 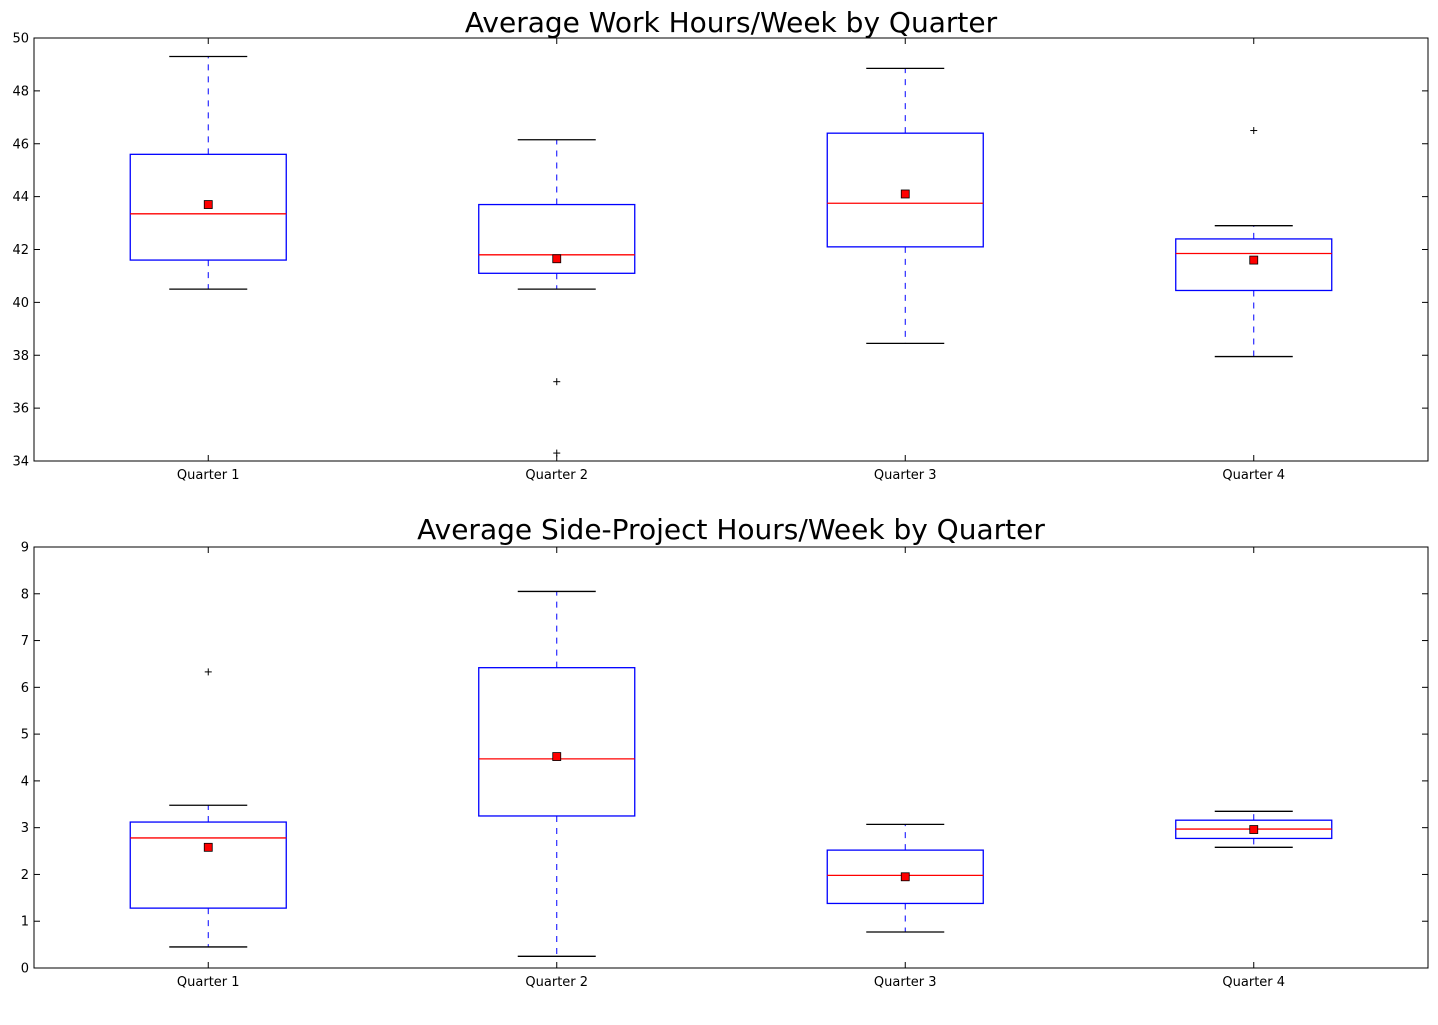 I want to click on y-tick-label: 4, so click(x=25, y=781).